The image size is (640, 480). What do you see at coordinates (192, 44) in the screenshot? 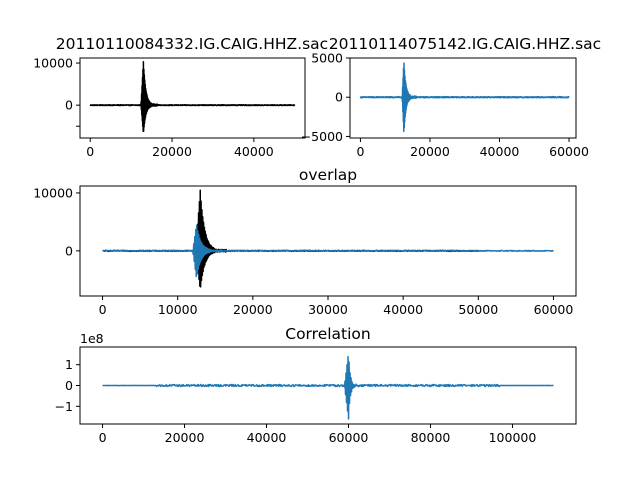
I see `panel-1-title: 20110110084332.IG.CAIG.HHZ.sac` at bounding box center [192, 44].